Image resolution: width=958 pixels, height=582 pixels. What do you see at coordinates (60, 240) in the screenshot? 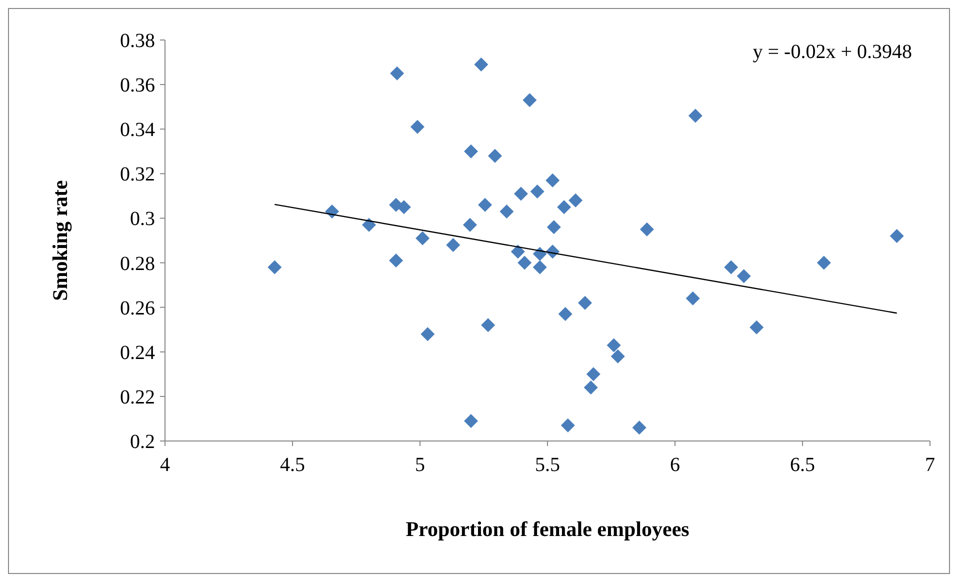
I see `y-axis-title: Smoking rate` at bounding box center [60, 240].